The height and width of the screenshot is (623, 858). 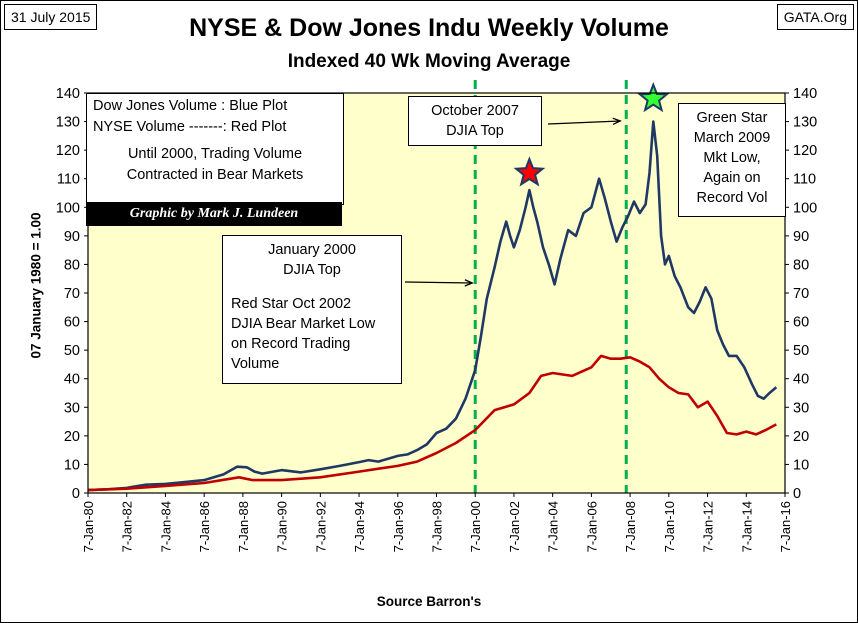 What do you see at coordinates (801, 265) in the screenshot?
I see `y-tick-label-right: 80` at bounding box center [801, 265].